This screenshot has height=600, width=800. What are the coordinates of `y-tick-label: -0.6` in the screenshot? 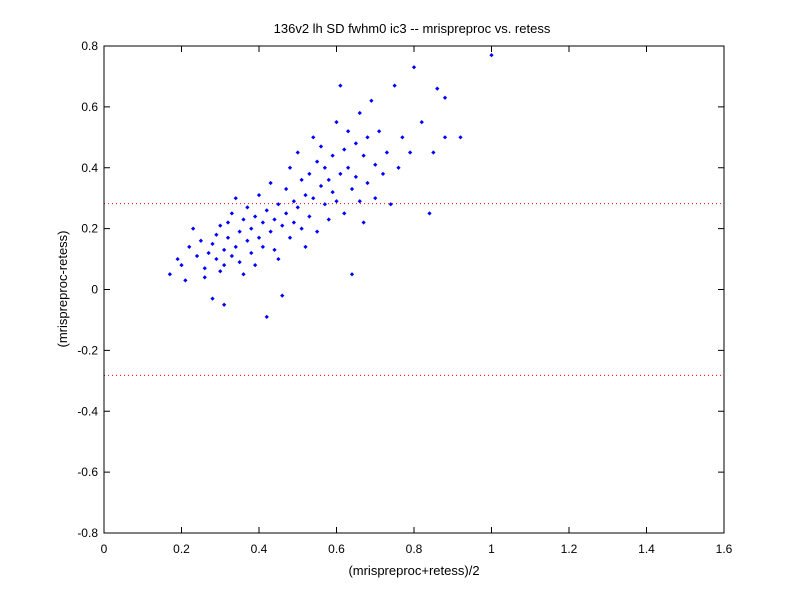 It's located at (87, 472).